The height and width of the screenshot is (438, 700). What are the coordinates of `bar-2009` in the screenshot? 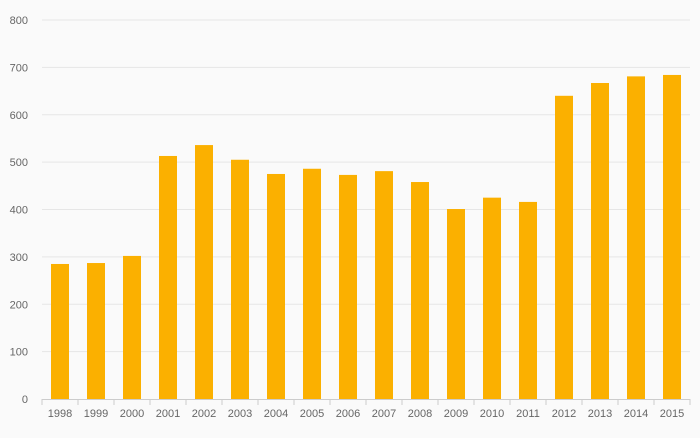 It's located at (456, 304).